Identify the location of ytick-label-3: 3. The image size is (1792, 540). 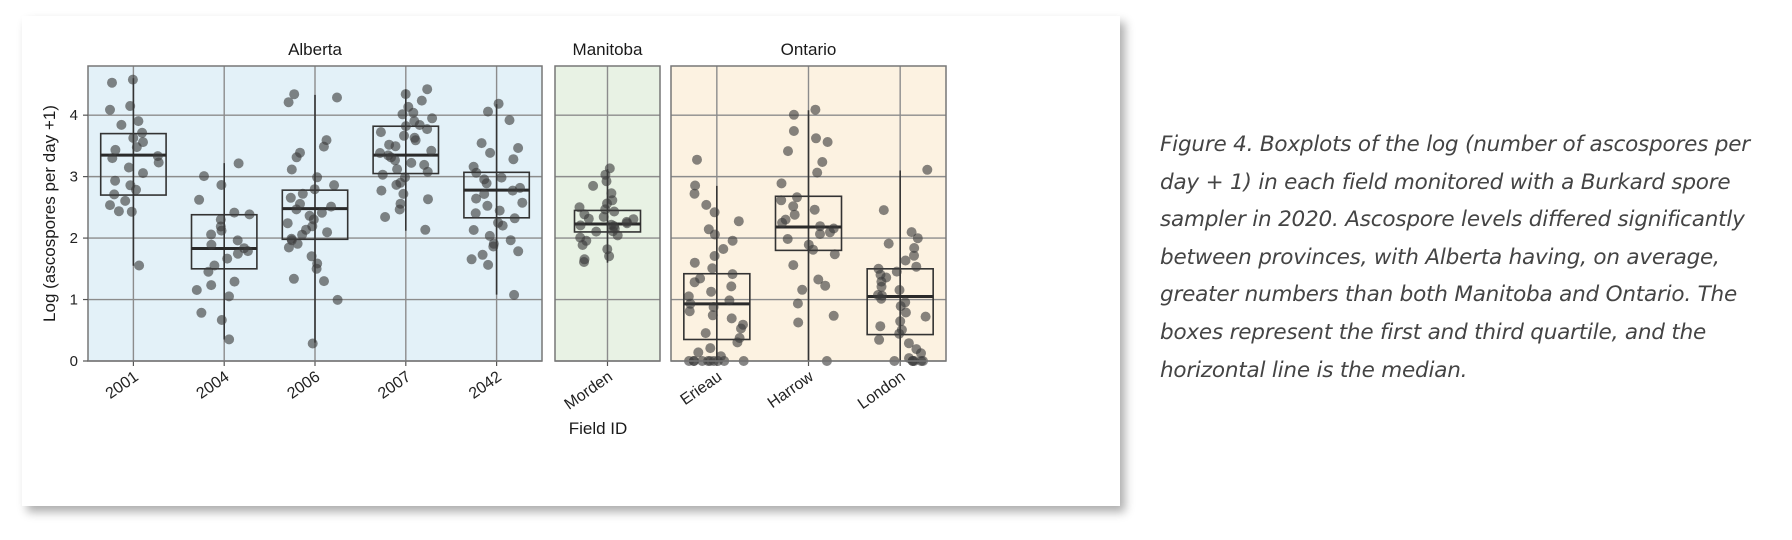
(74, 177).